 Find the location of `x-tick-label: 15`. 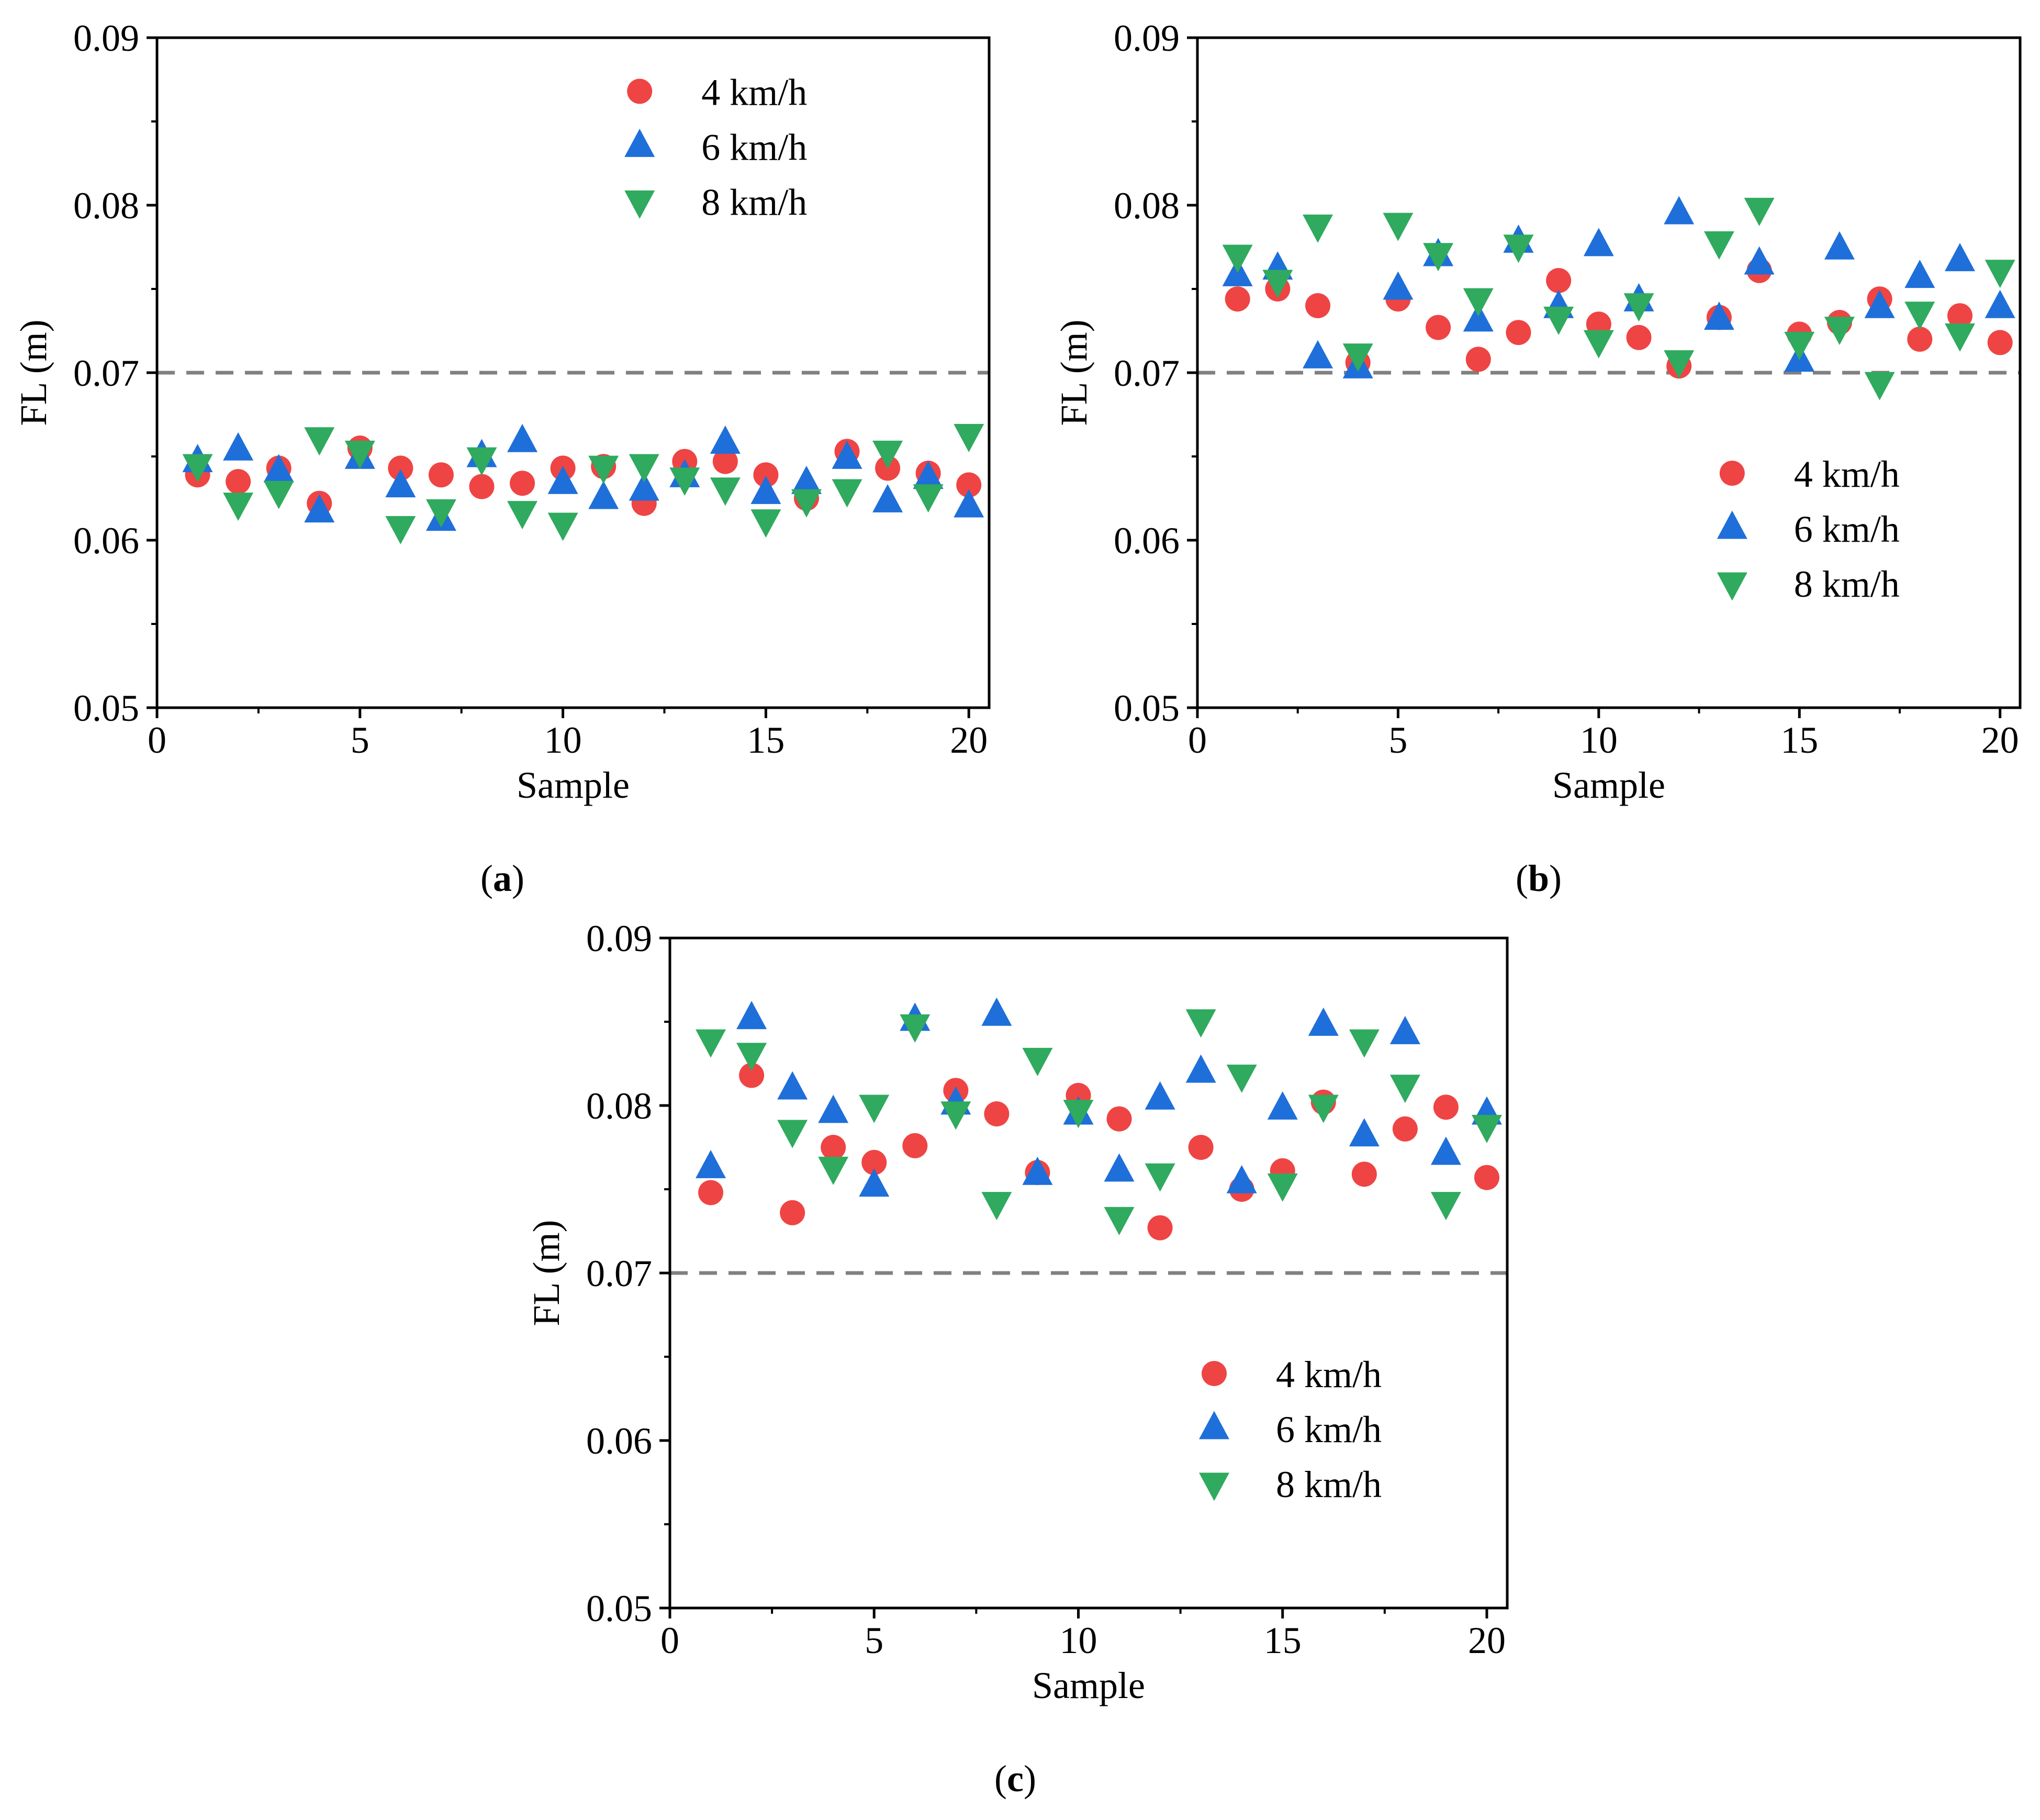

x-tick-label: 15 is located at coordinates (766, 740).